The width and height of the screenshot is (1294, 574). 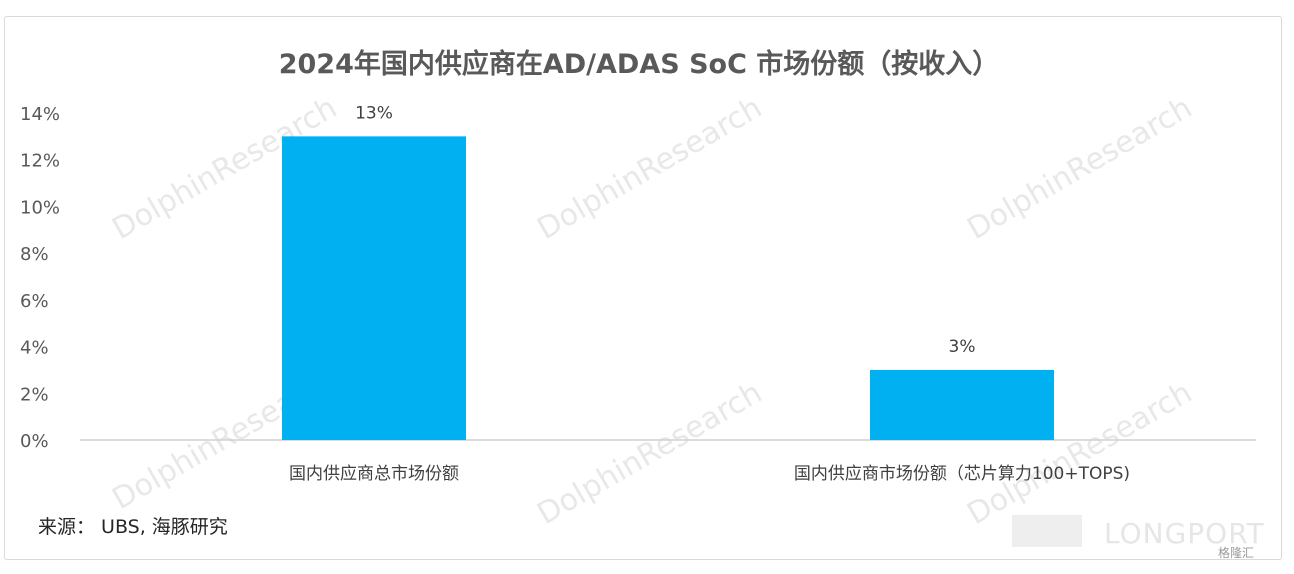 I want to click on category-label: 国内供应商总市场份额, so click(x=374, y=474).